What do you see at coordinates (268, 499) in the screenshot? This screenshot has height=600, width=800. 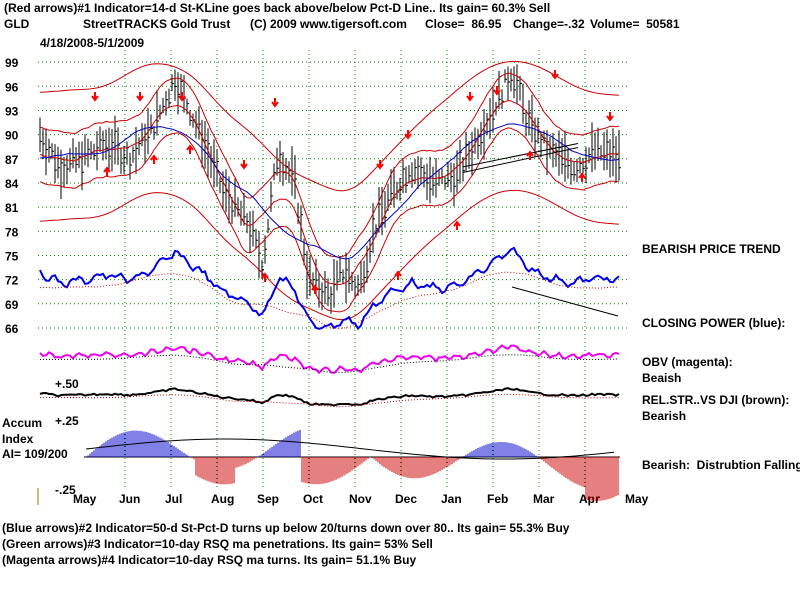 I see `x-tick-sep-4: Sep` at bounding box center [268, 499].